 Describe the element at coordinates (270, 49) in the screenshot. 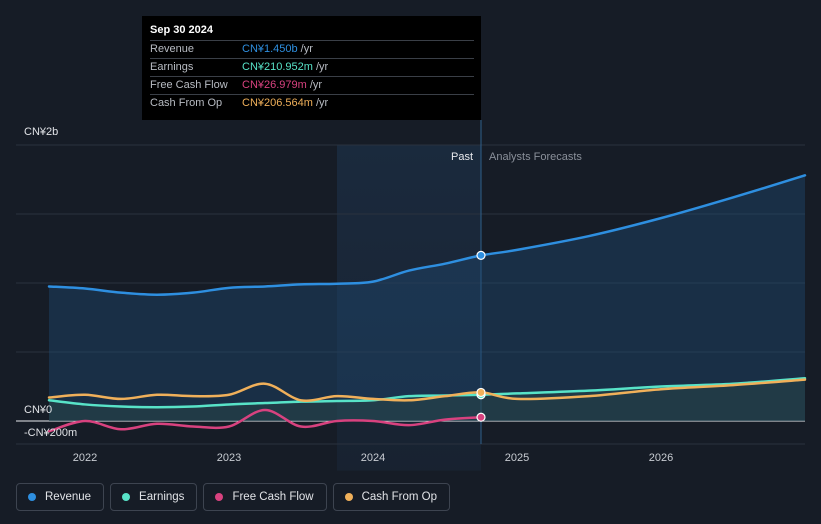

I see `tooltip-value: CN¥1.450b` at that location.